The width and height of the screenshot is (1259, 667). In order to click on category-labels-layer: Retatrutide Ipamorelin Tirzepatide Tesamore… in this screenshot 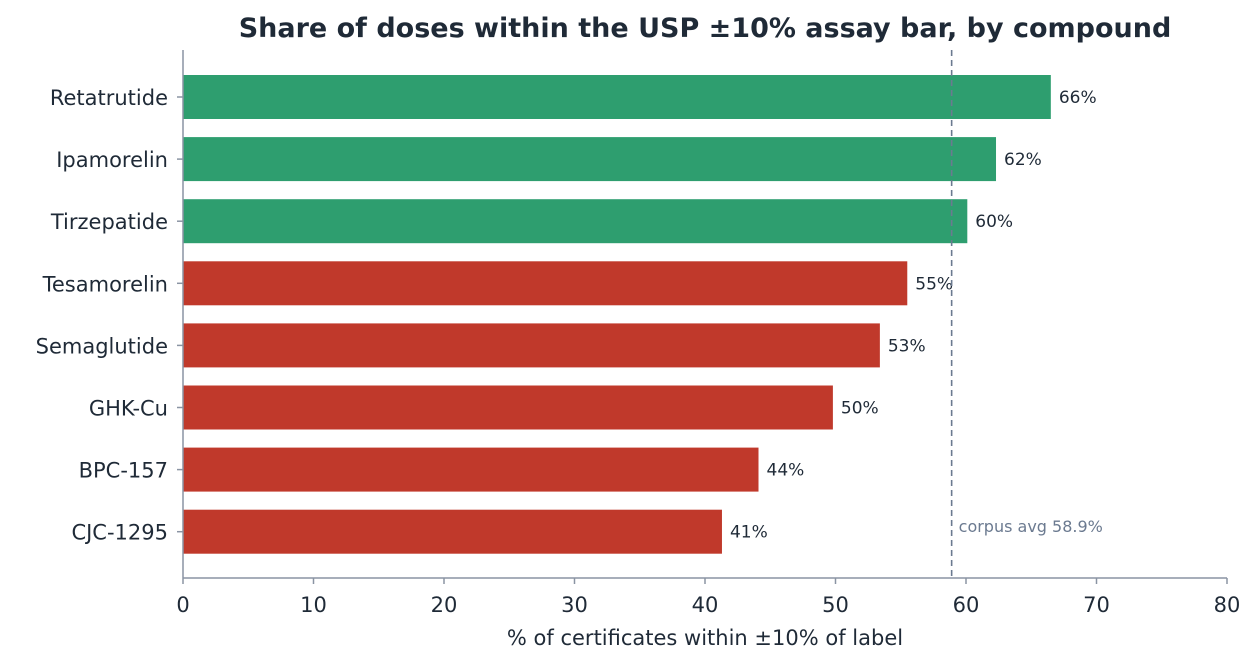, I will do `click(109, 315)`.